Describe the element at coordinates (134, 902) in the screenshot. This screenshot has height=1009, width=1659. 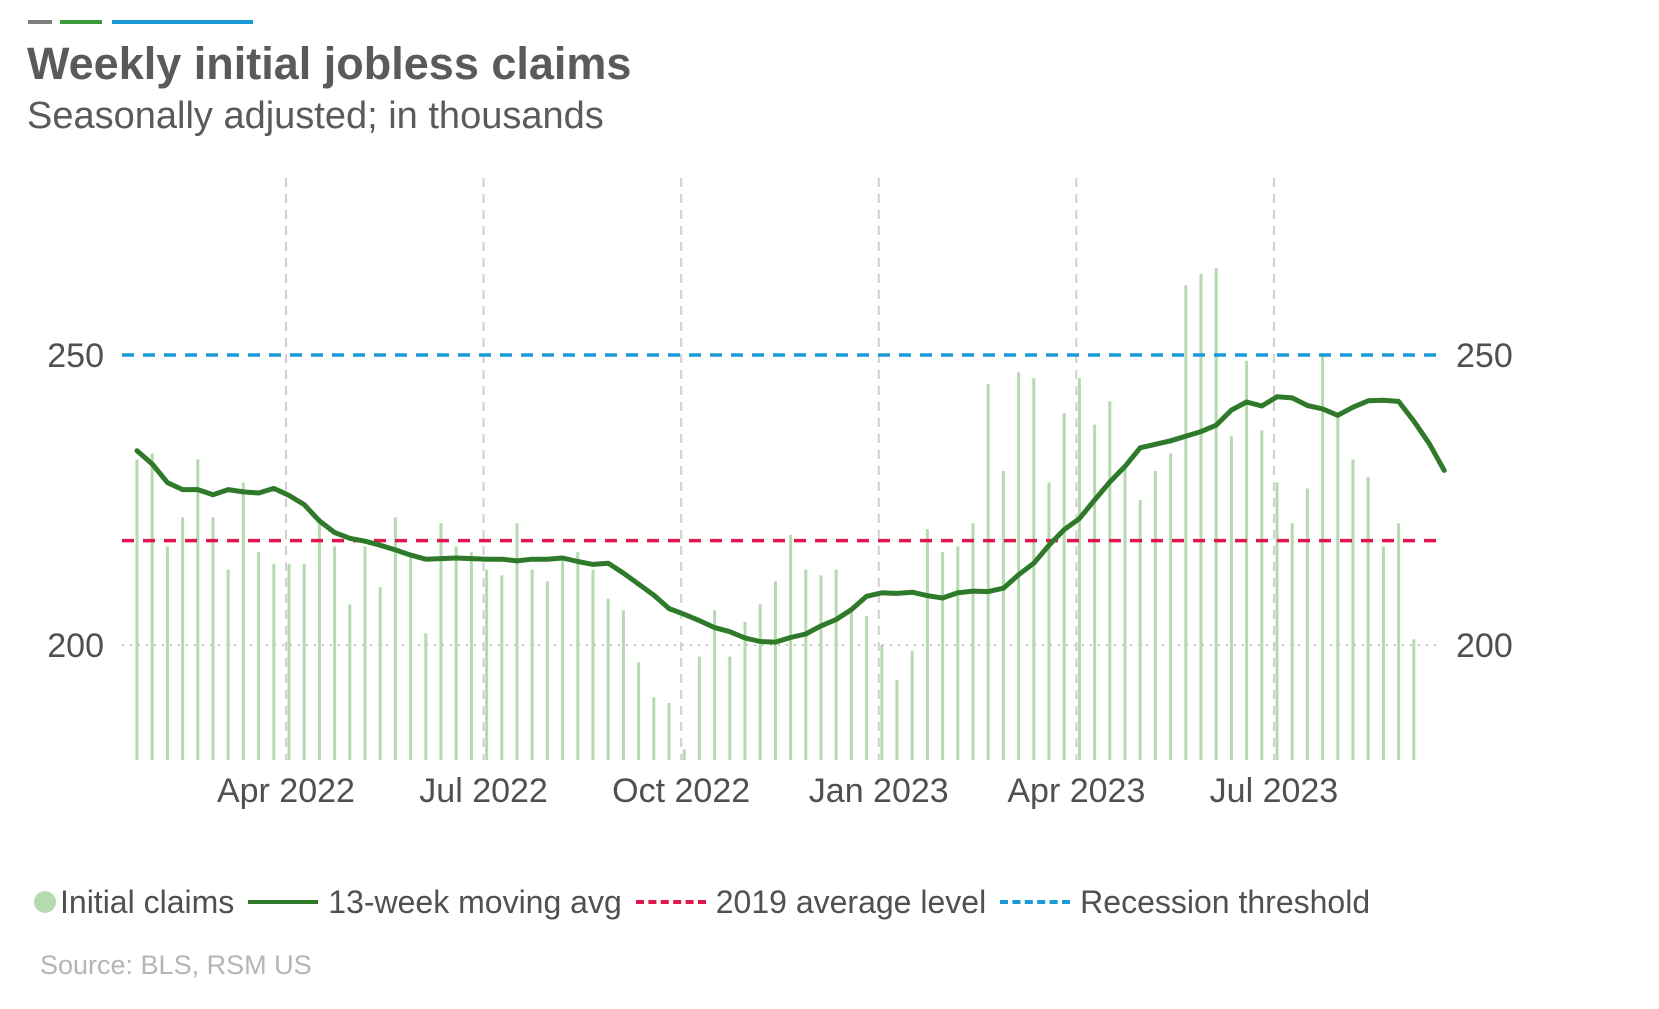
I see `legend-item-initial-claims: Initial claims` at that location.